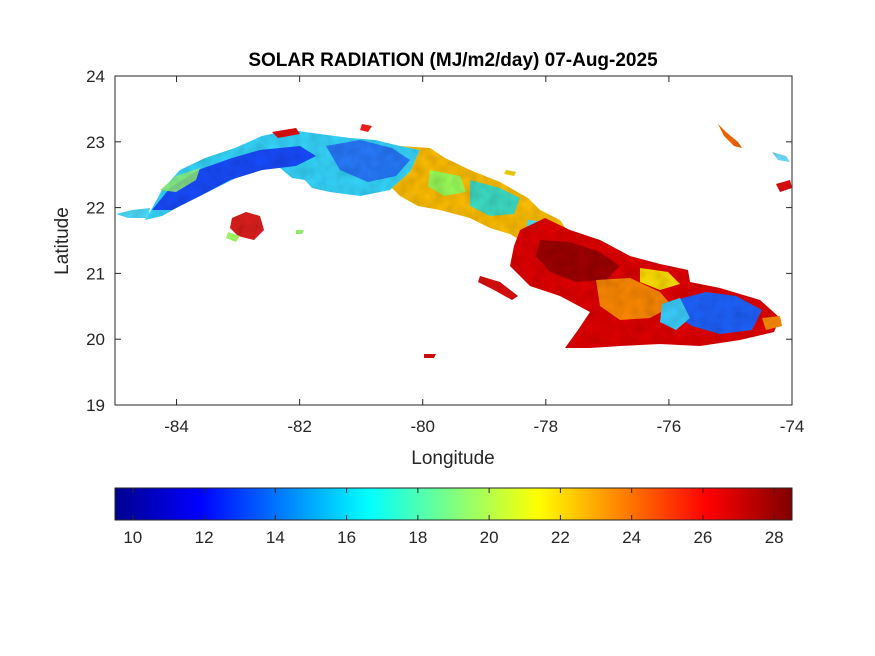  I want to click on central-green-patch, so click(447, 183).